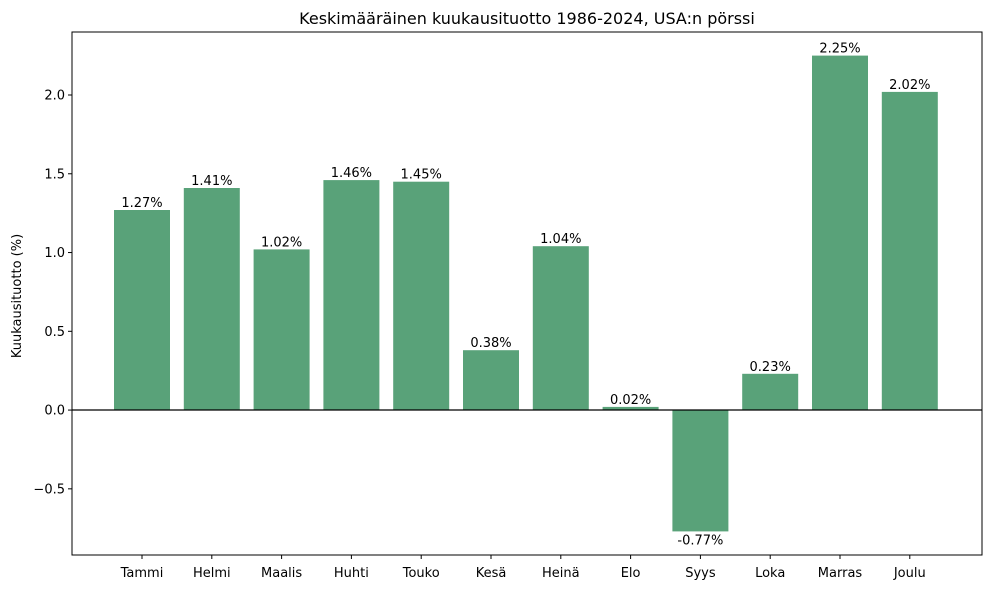  Describe the element at coordinates (840, 232) in the screenshot. I see `bar-marras` at that location.